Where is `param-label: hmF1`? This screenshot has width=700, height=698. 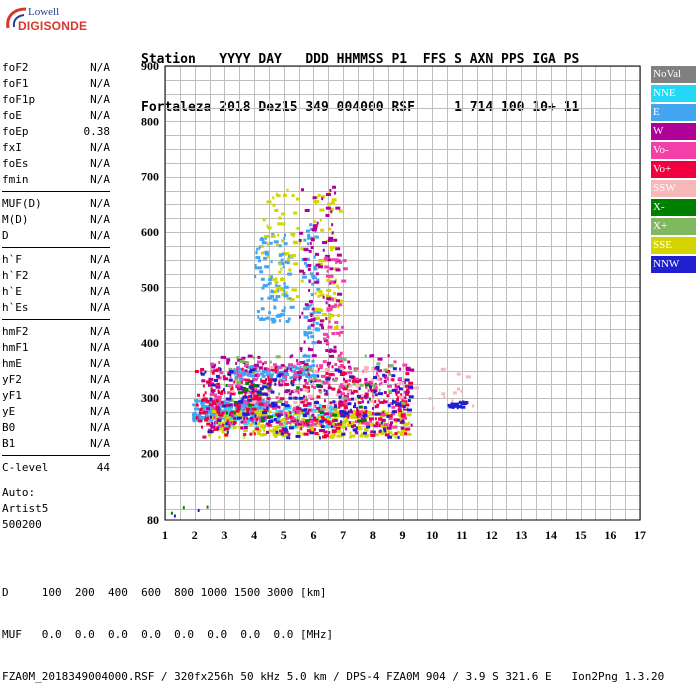 param-label: hmF1 is located at coordinates (15, 347).